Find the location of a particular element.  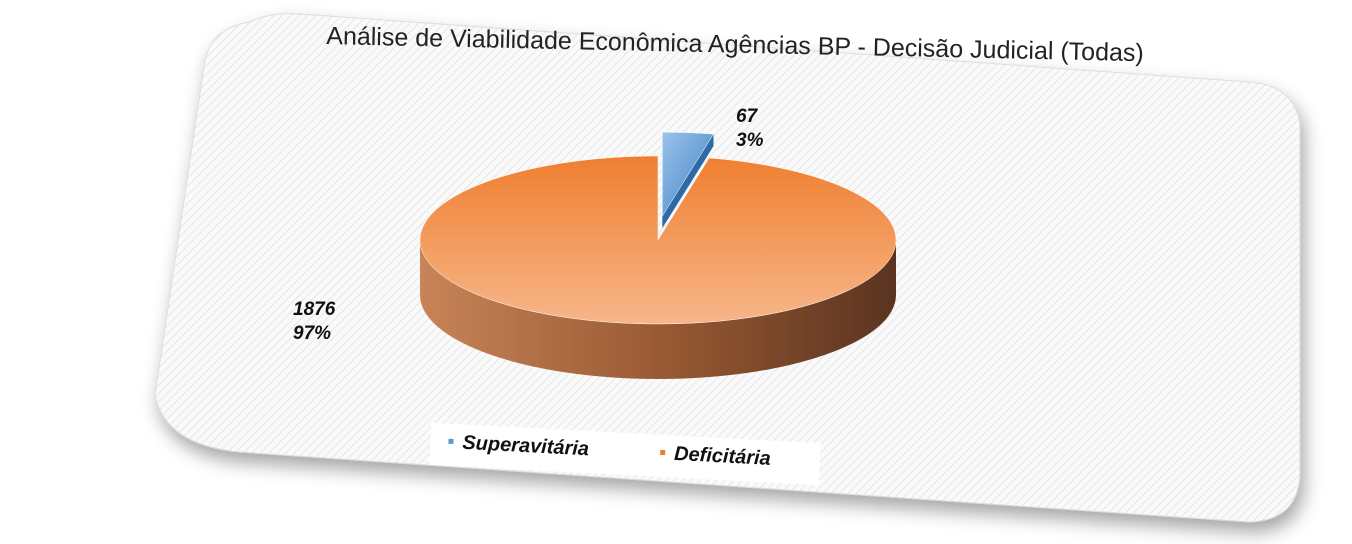

legend-label: Deficitária is located at coordinates (723, 456).